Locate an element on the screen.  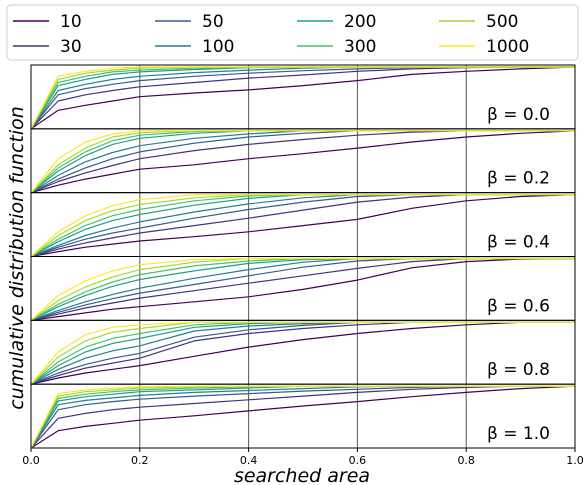
legend-label-50: 50 is located at coordinates (213, 22).